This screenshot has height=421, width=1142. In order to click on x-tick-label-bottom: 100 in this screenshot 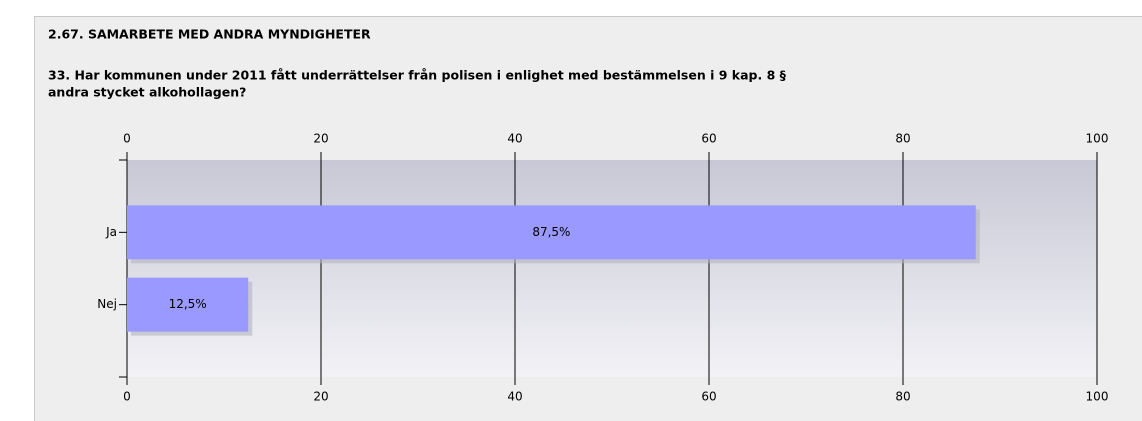, I will do `click(1097, 397)`.